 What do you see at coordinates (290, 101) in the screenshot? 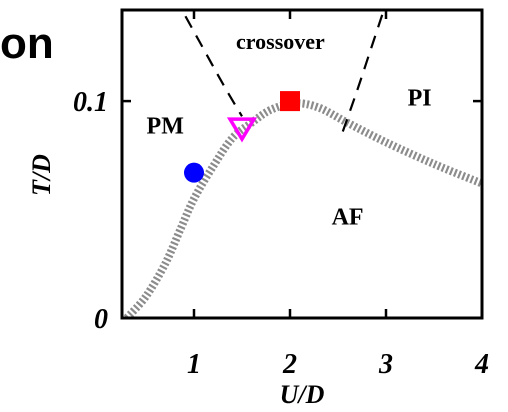
I see `marker-square` at bounding box center [290, 101].